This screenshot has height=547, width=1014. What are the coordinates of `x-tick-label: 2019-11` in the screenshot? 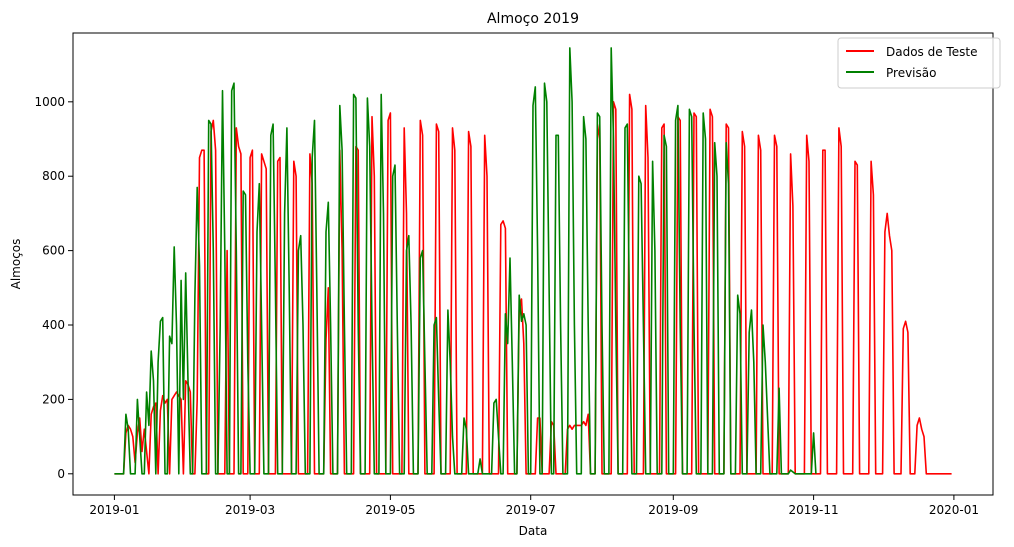 It's located at (814, 510).